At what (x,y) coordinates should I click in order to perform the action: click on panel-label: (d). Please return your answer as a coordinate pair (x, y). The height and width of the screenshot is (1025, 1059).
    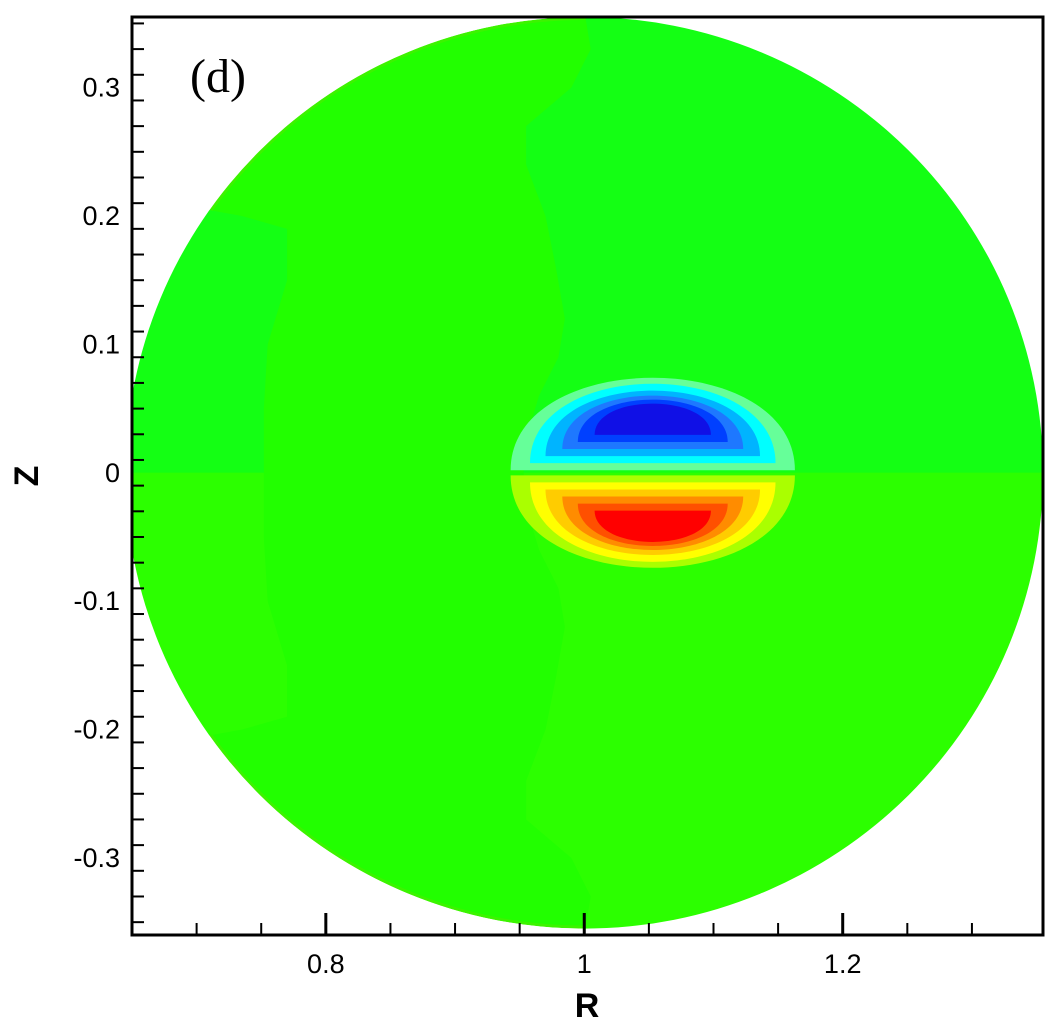
    Looking at the image, I should click on (218, 76).